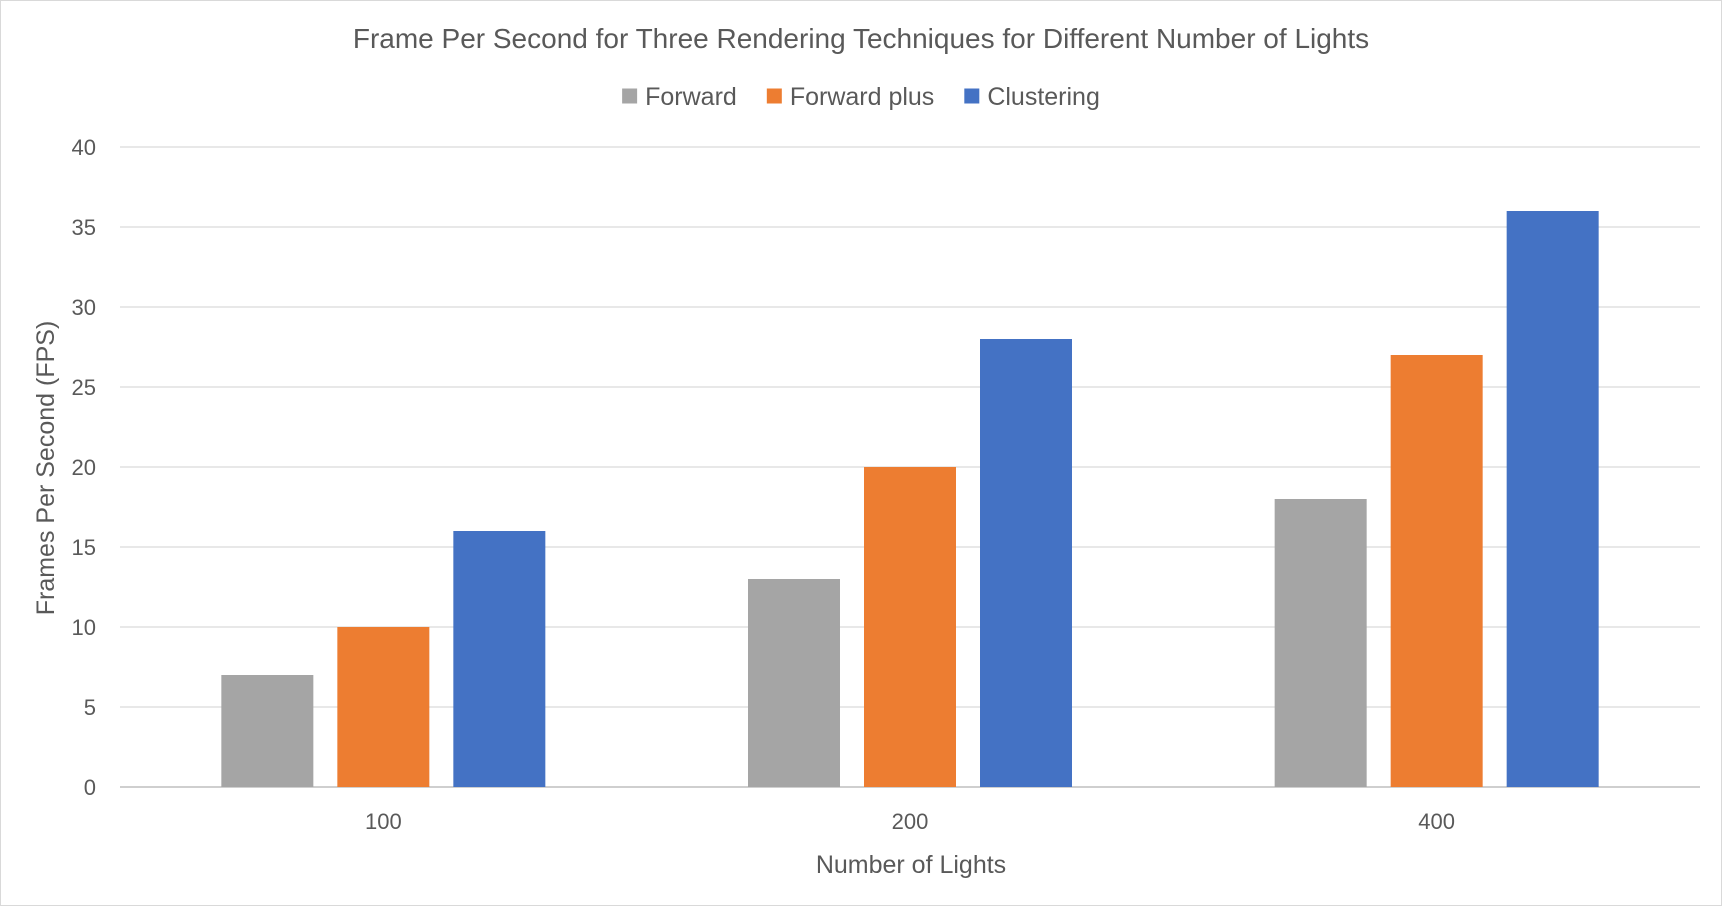  What do you see at coordinates (90, 787) in the screenshot?
I see `y-tick-label: 0` at bounding box center [90, 787].